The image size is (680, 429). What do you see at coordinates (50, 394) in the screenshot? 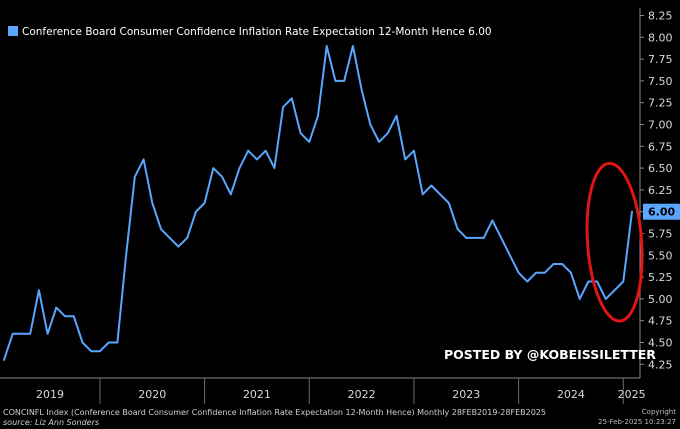
I see `x-tick-label: 2019` at bounding box center [50, 394].